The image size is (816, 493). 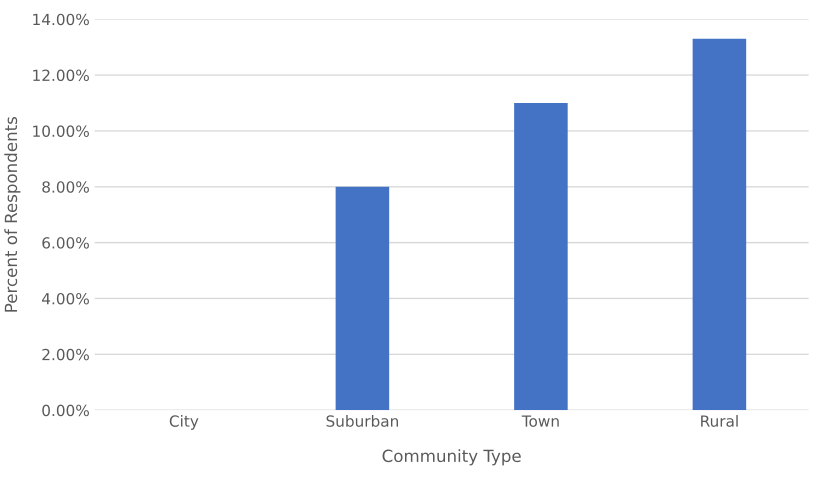 I want to click on y-tick-label: 2.00%, so click(x=65, y=354).